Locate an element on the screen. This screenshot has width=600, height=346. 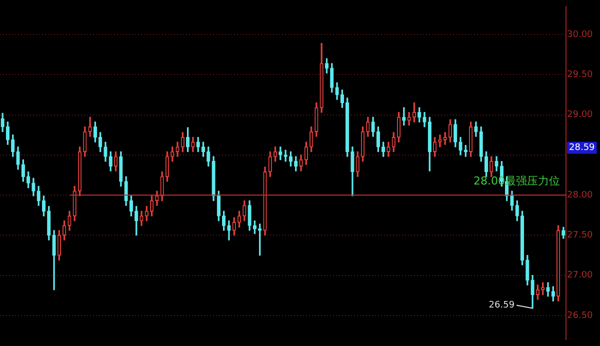
y-tick-label: 30.00 is located at coordinates (580, 35).